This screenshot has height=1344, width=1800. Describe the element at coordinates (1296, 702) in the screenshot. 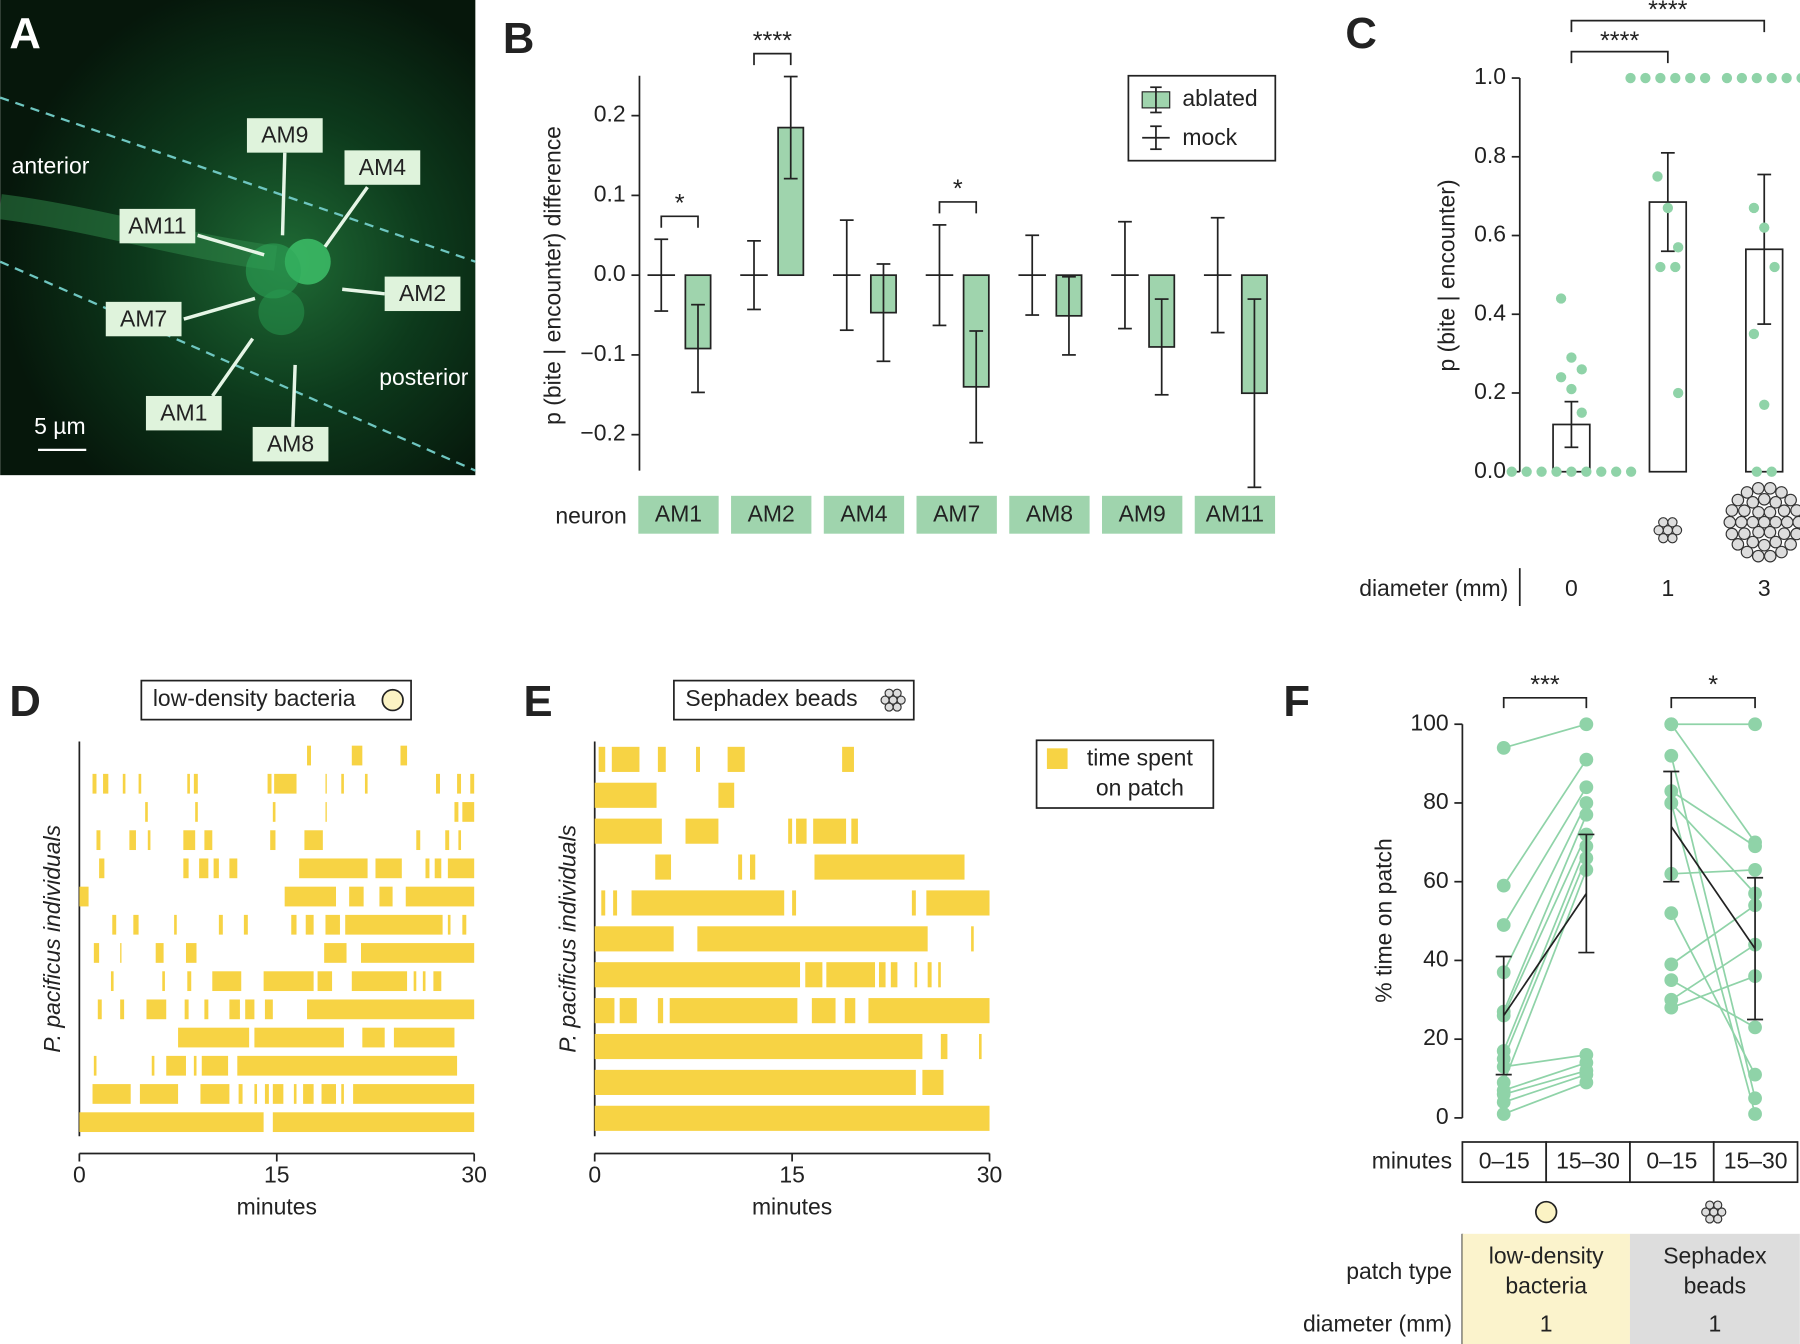

I see `panel-letter: F` at that location.